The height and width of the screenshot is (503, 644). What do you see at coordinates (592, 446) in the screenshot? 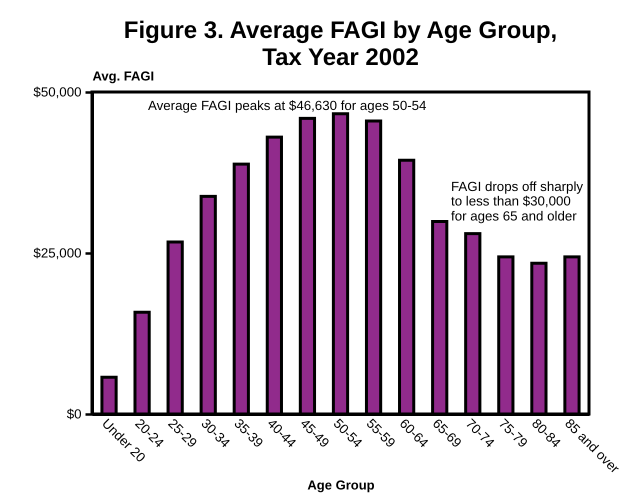
I see `x-tick-label: 85 and over` at bounding box center [592, 446].